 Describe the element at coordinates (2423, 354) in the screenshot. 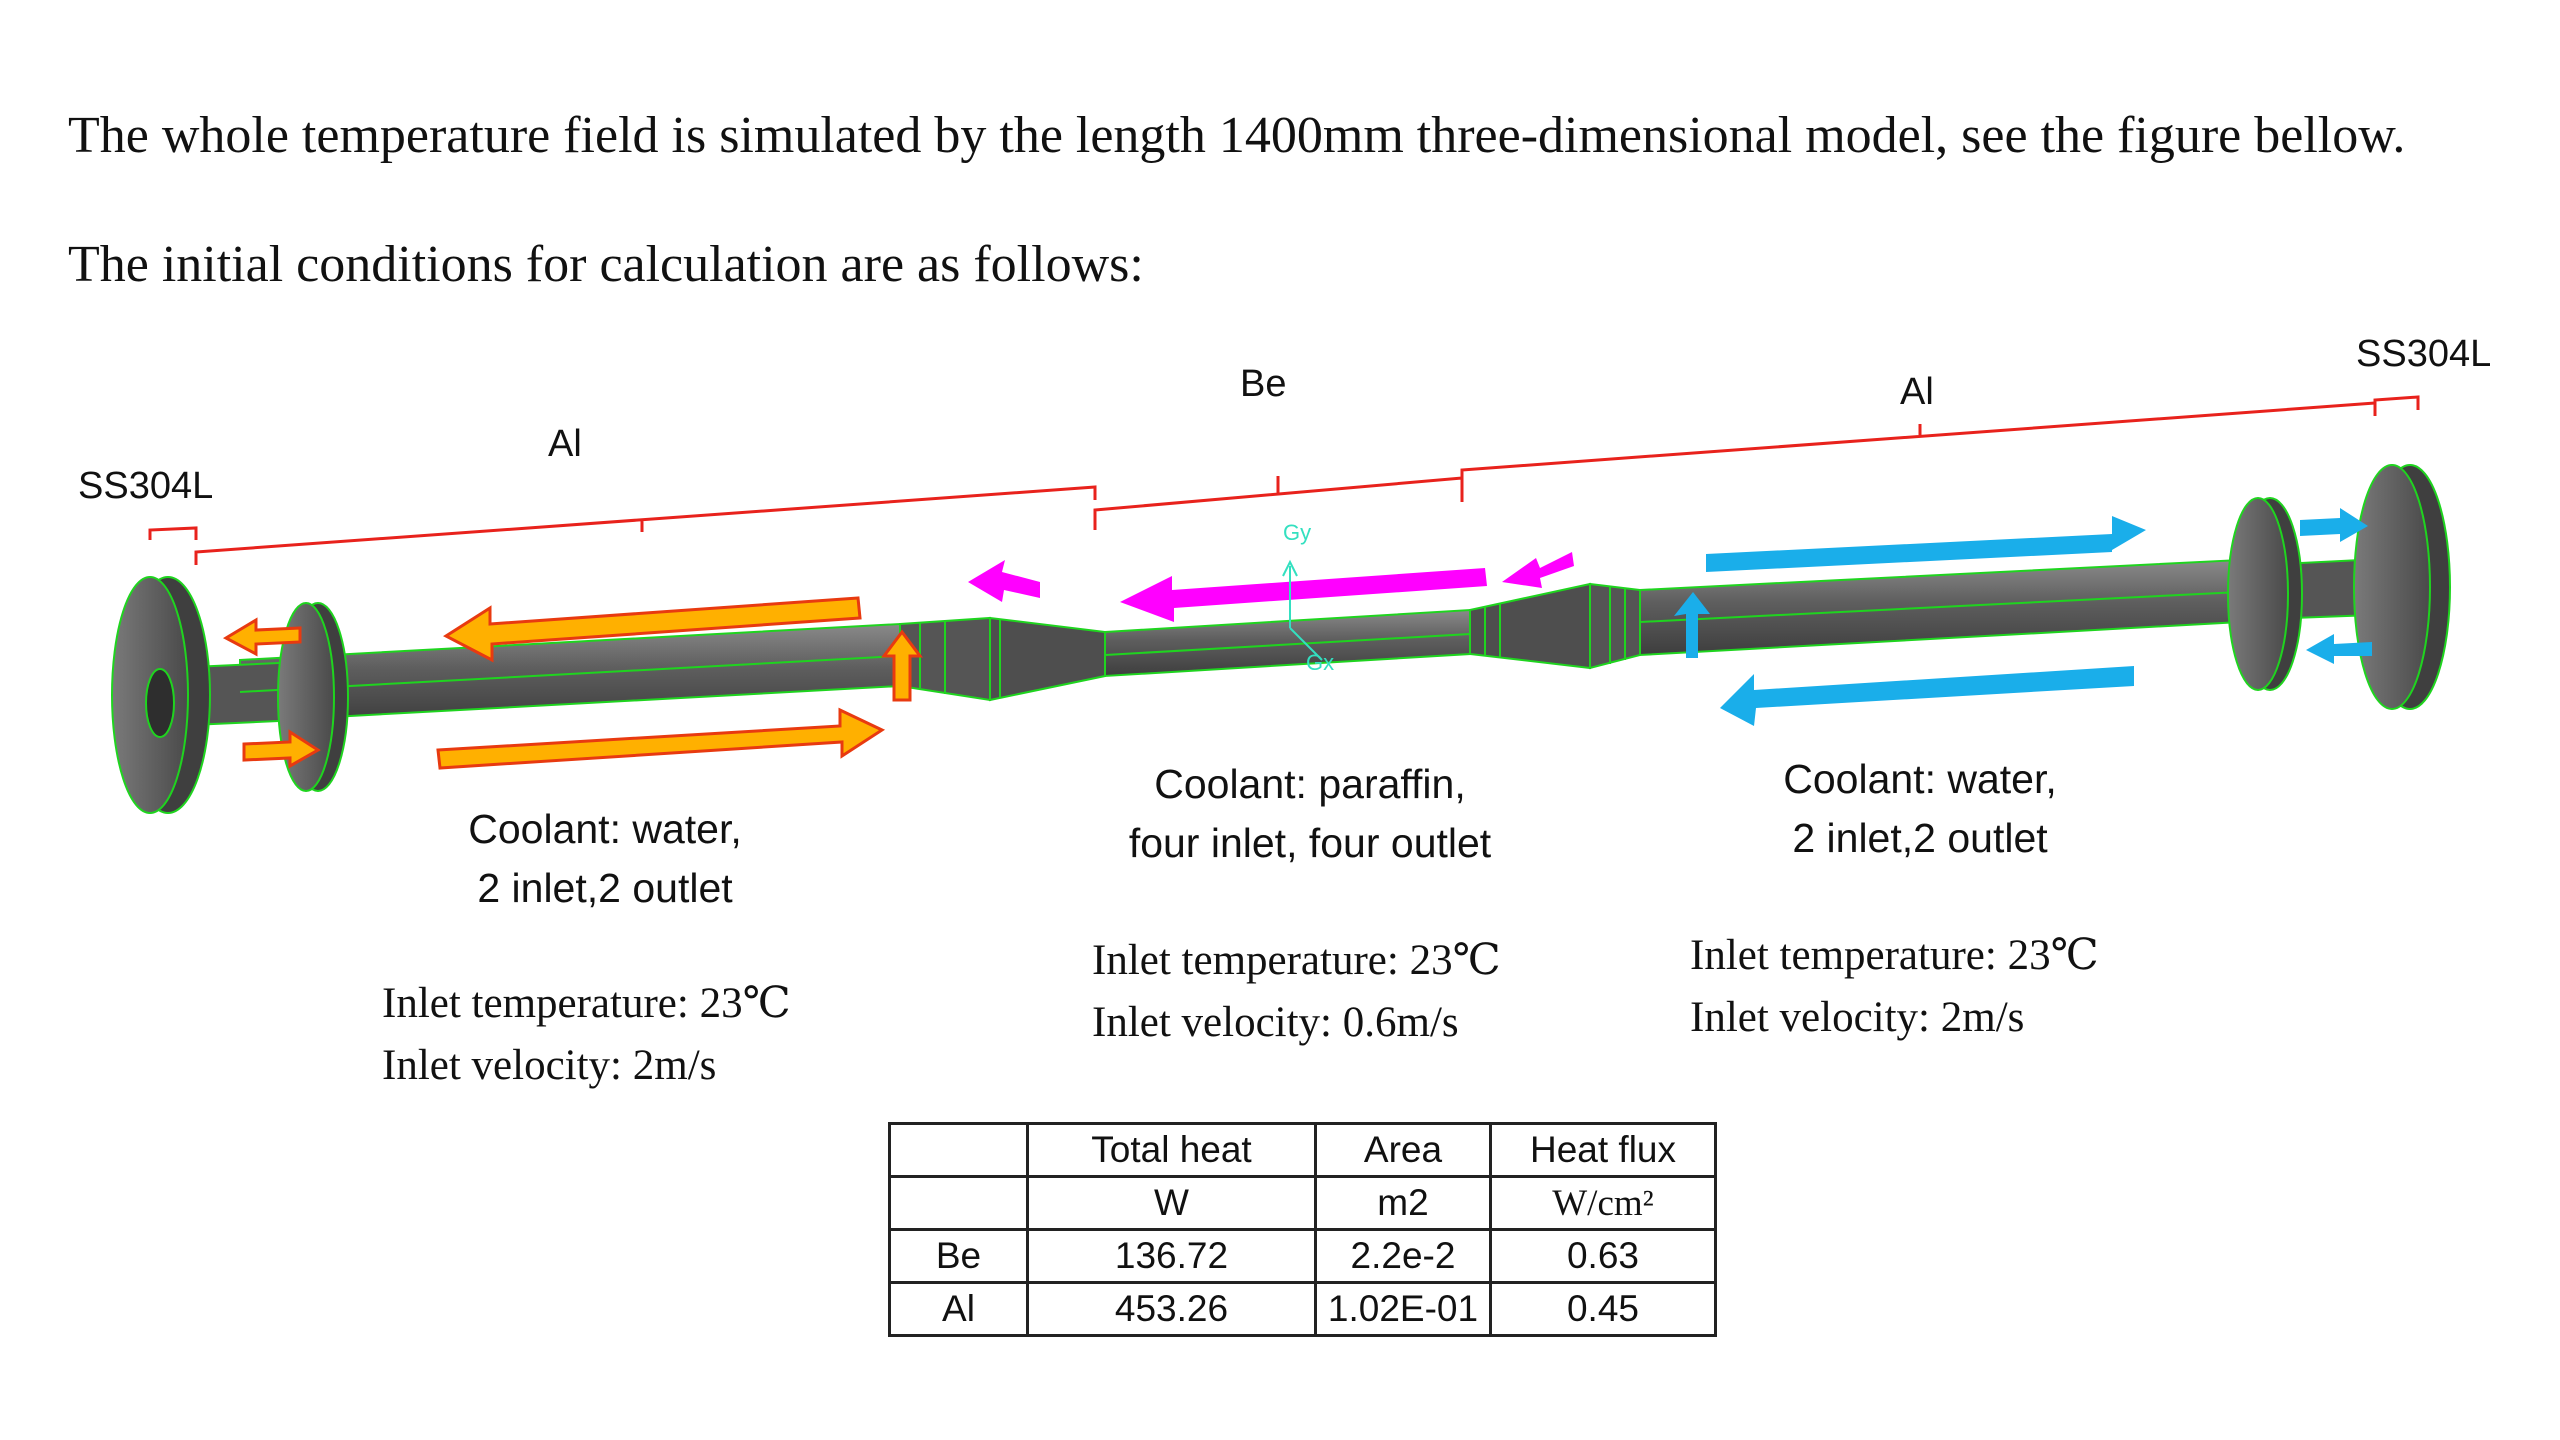

I see `label-ss304l-right: SS304L` at that location.